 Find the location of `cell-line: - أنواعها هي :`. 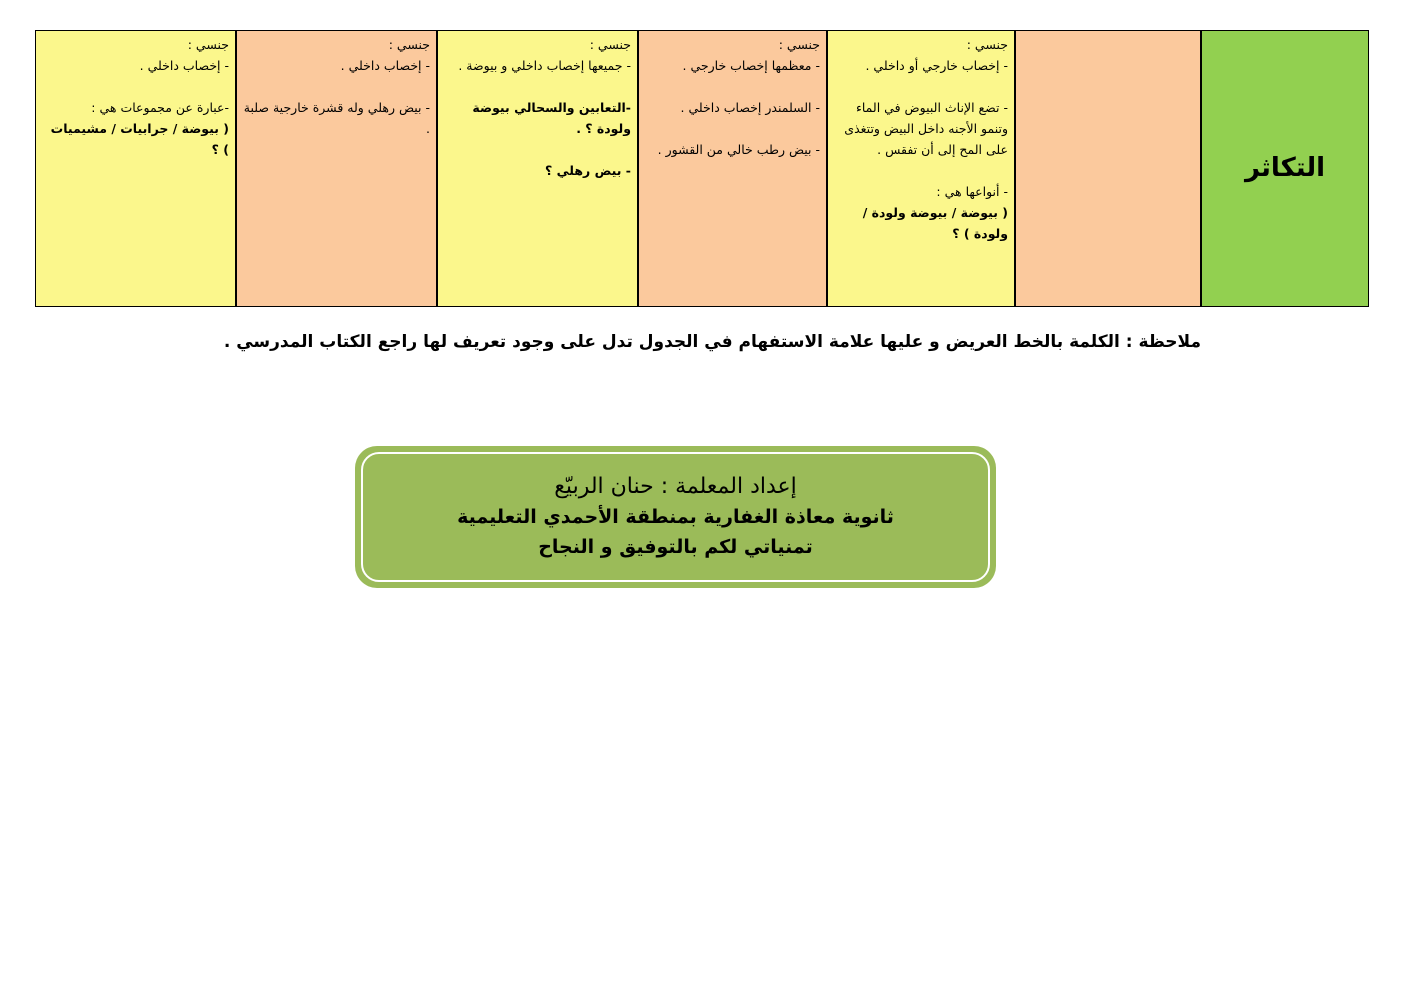

cell-line: - أنواعها هي : is located at coordinates (972, 191).